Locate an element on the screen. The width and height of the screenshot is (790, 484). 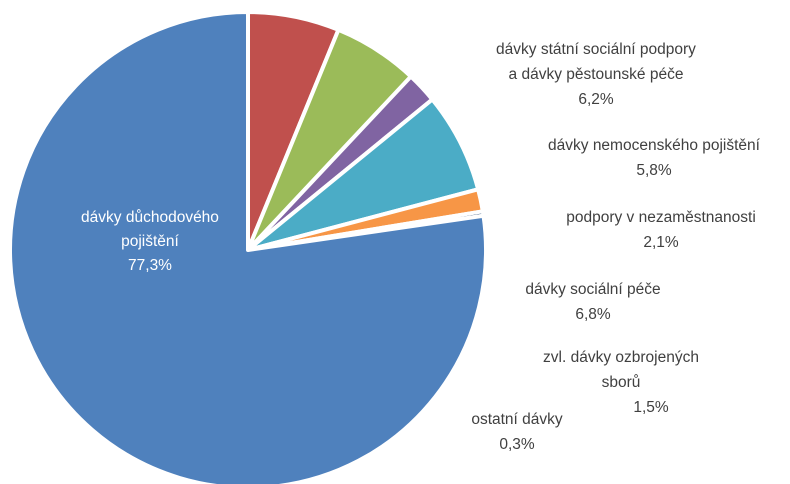
pie-value-label: 77,3% is located at coordinates (150, 265).